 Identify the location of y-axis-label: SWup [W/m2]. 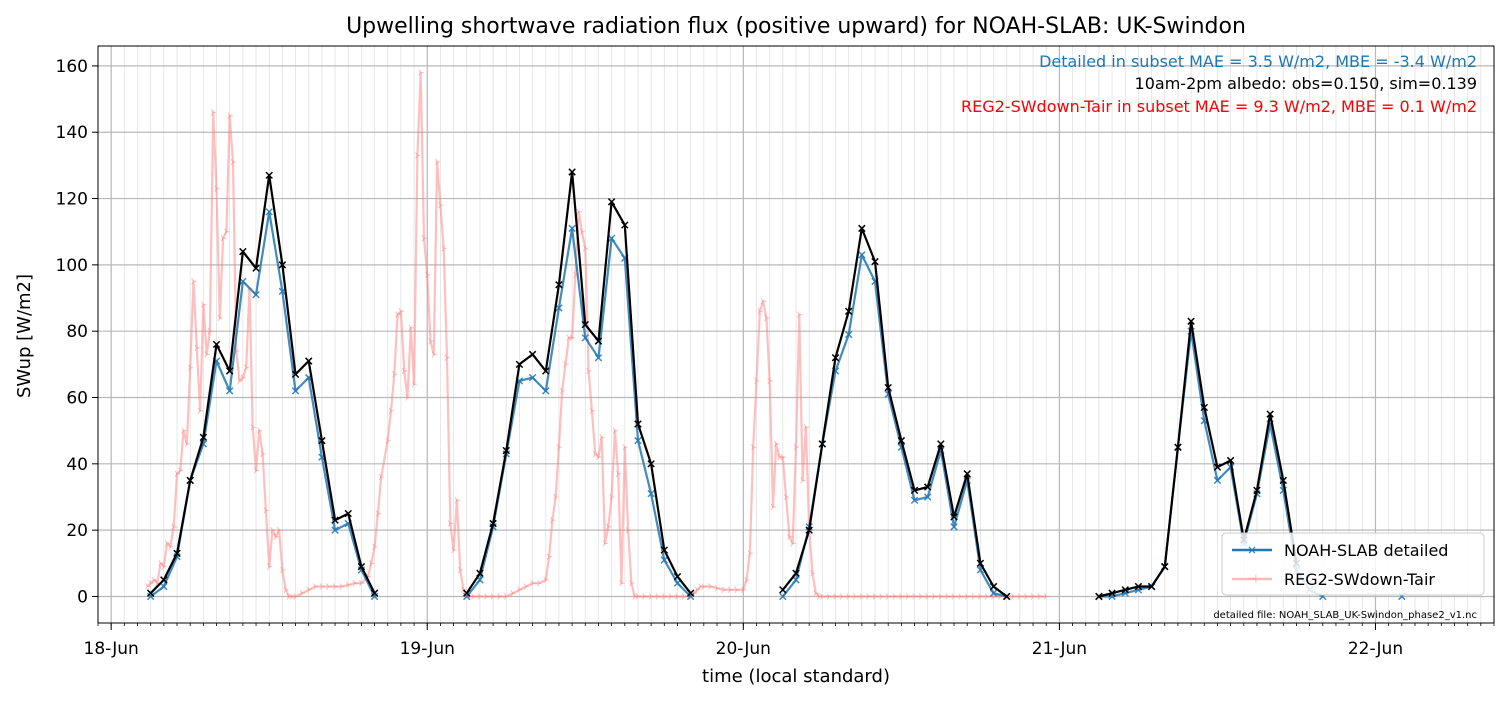
(24, 336).